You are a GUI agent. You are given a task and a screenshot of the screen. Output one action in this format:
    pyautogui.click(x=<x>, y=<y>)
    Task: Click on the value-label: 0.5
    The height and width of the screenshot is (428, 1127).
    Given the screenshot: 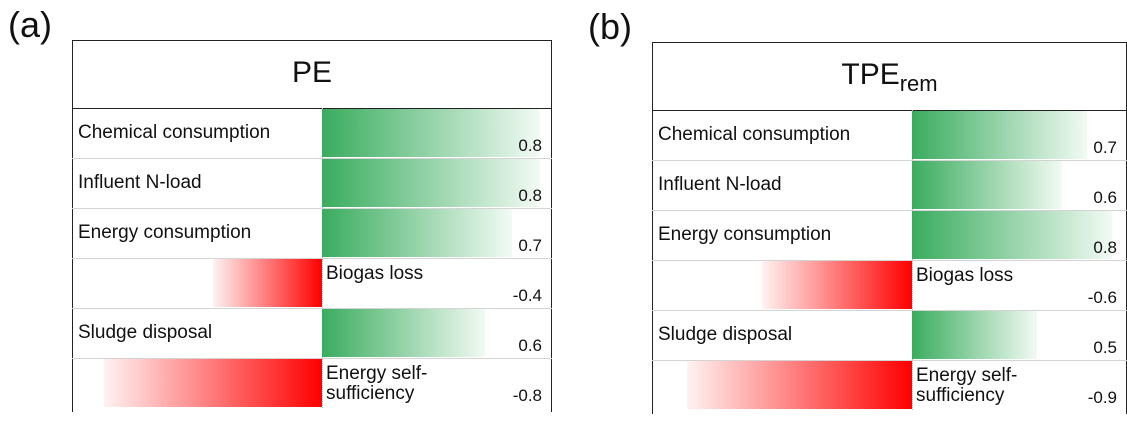 What is the action you would take?
    pyautogui.click(x=1105, y=347)
    